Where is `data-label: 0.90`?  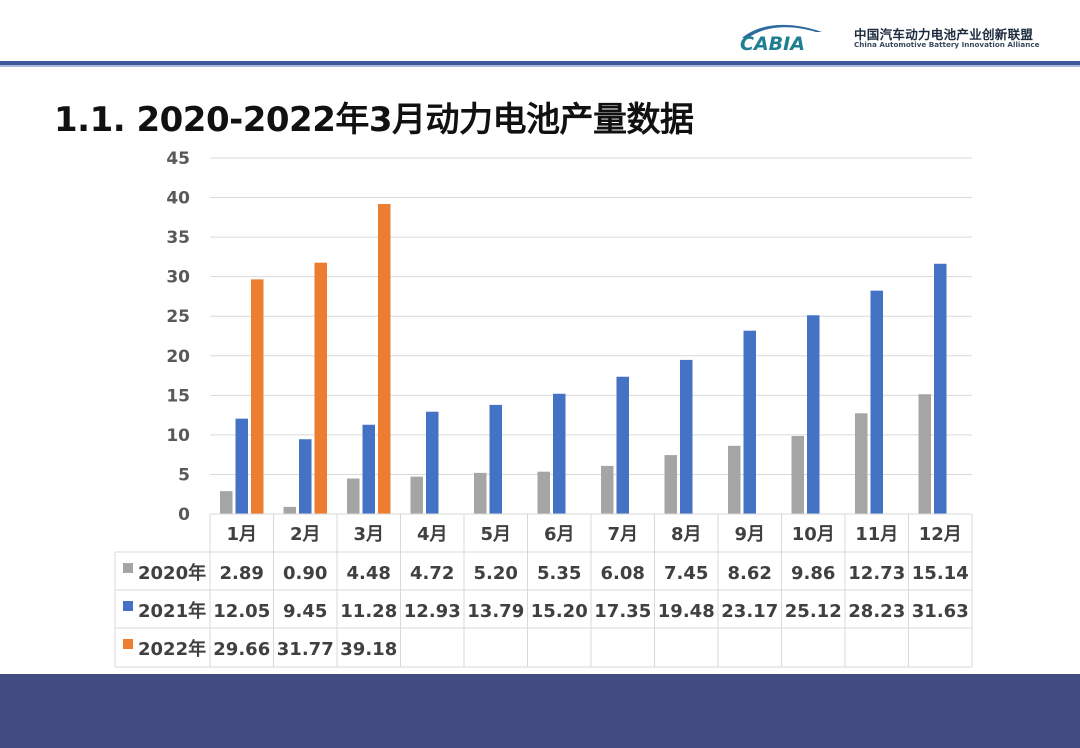 data-label: 0.90 is located at coordinates (305, 573).